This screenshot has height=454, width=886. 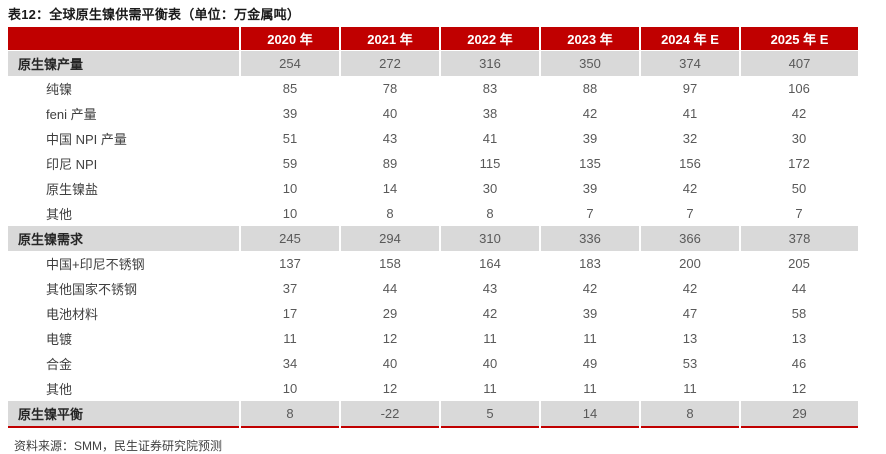 I want to click on row-label: 其他国家不锈钢, so click(x=92, y=289).